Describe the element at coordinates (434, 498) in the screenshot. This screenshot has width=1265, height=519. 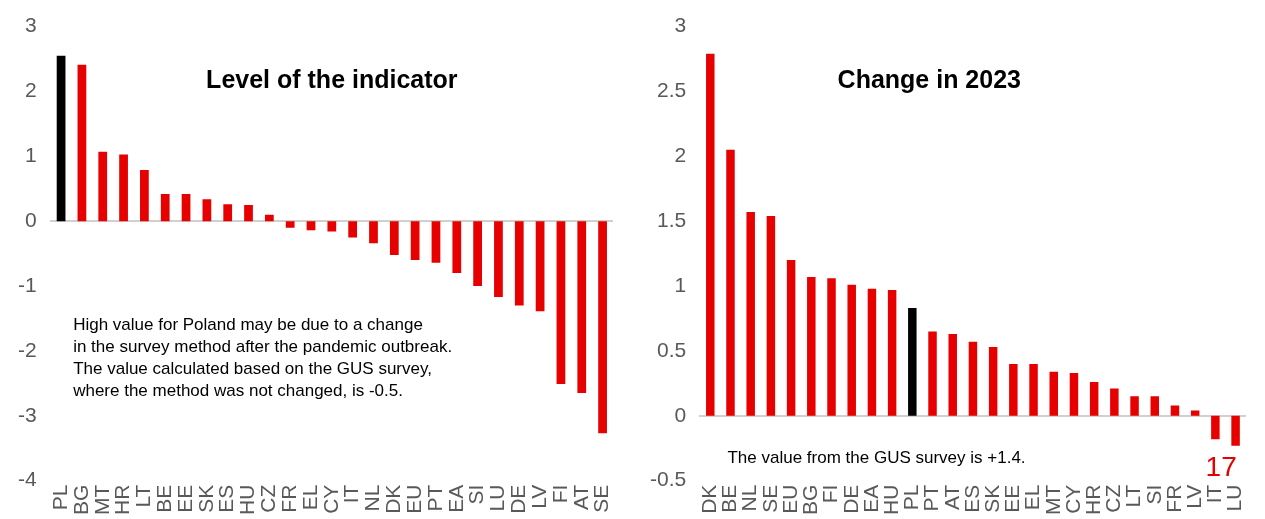
I see `x-tick-label: PT` at that location.